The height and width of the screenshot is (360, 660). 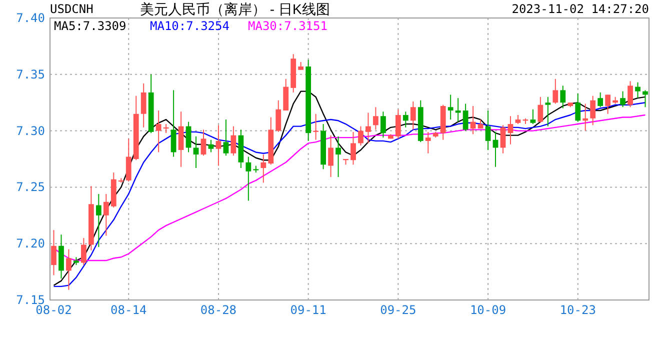 I want to click on x-tick-label: 08-14, so click(x=128, y=310).